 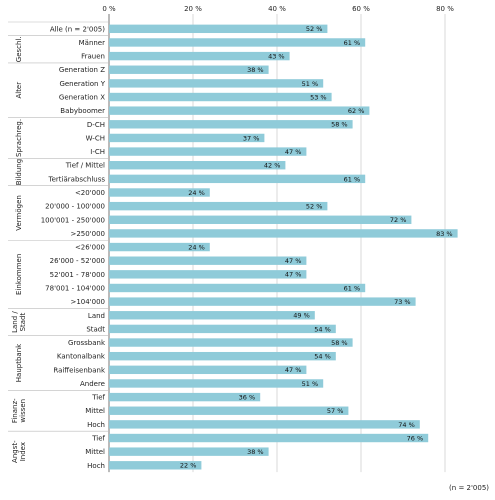 What do you see at coordinates (95, 452) in the screenshot?
I see `category-label: Mittel` at bounding box center [95, 452].